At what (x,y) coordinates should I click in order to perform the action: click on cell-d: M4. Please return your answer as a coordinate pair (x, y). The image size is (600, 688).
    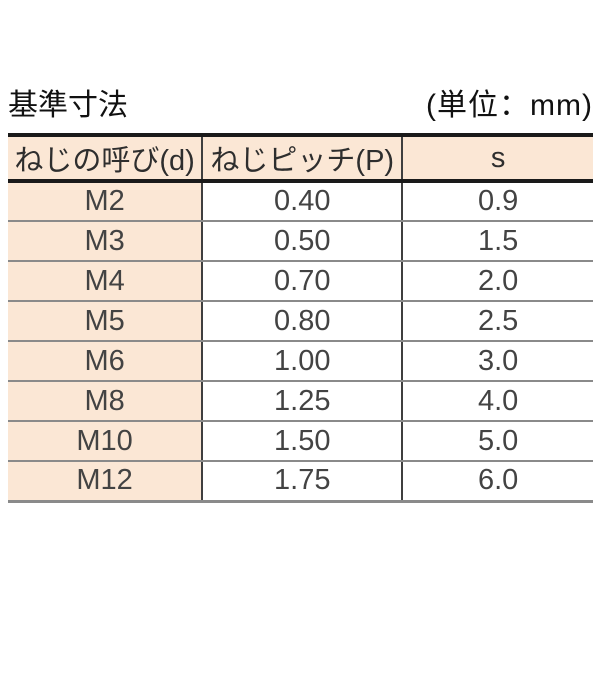
    Looking at the image, I should click on (105, 281).